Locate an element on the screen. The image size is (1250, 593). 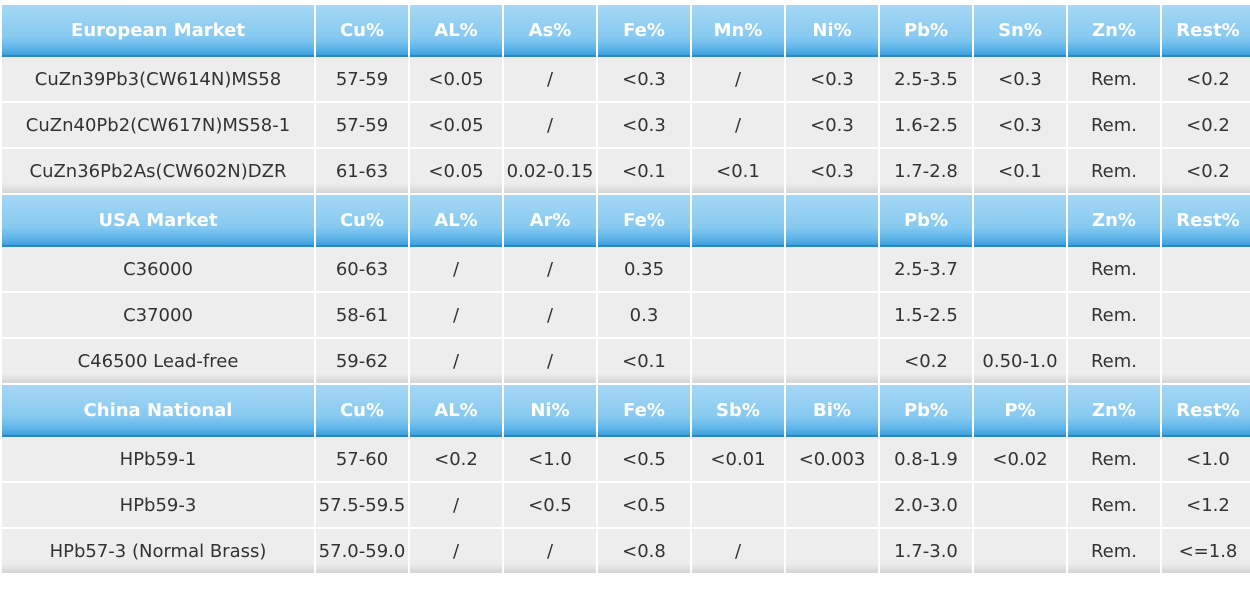
alloy-name-cell: HPb57-3 (Normal Brass) is located at coordinates (158, 552).